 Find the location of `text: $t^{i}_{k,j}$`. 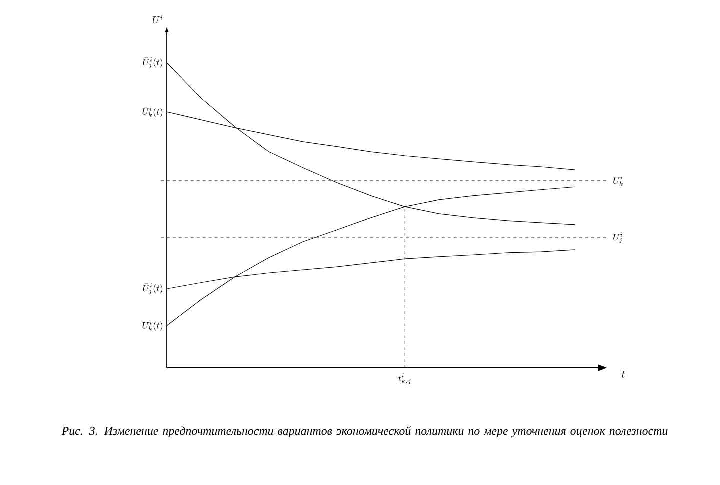

text: $t^{i}_{k,j}$ is located at coordinates (404, 379).